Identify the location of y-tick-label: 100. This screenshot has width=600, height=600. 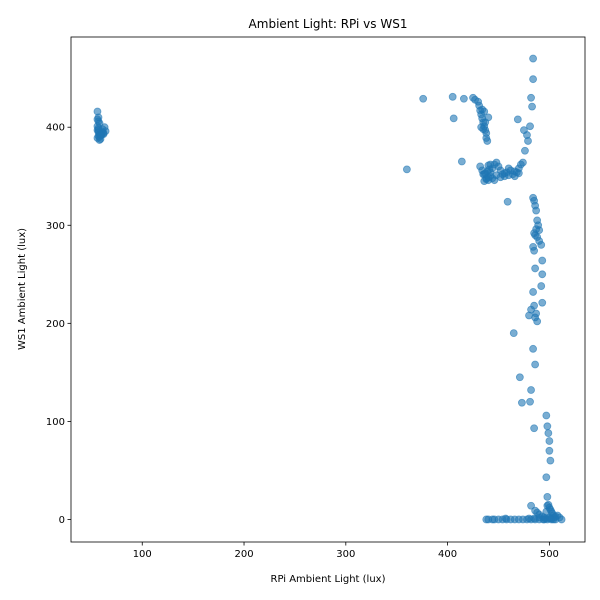
(55, 422).